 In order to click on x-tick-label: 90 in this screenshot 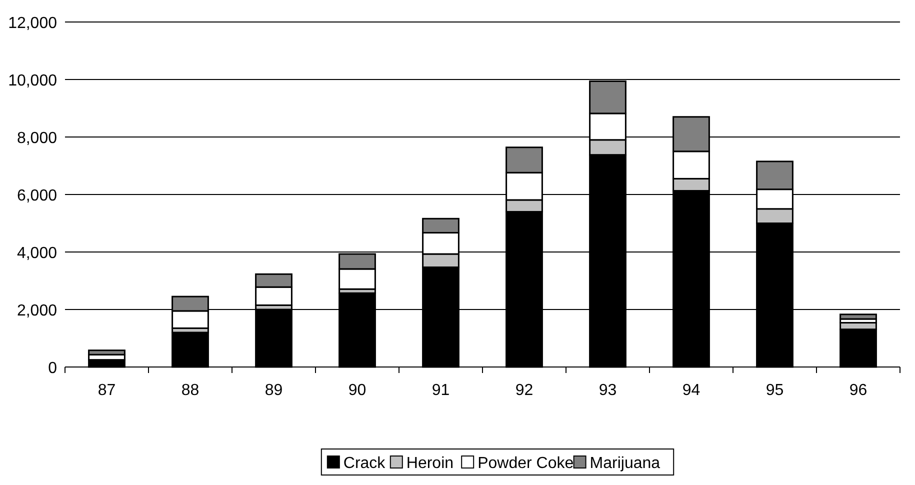, I will do `click(357, 390)`.